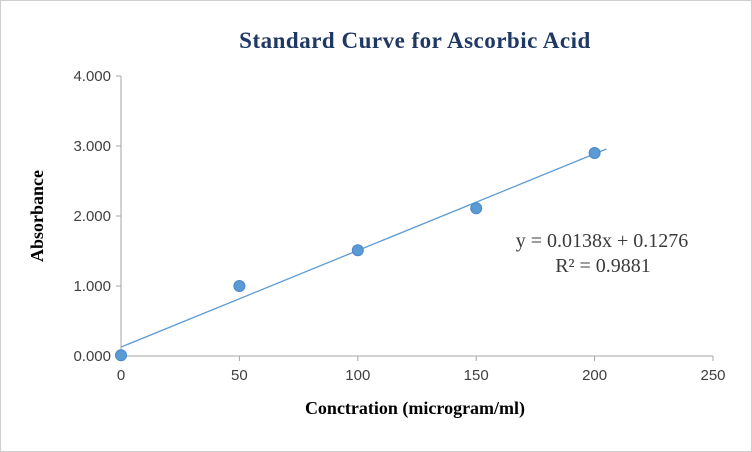  I want to click on x-tick-label: 50, so click(239, 375).